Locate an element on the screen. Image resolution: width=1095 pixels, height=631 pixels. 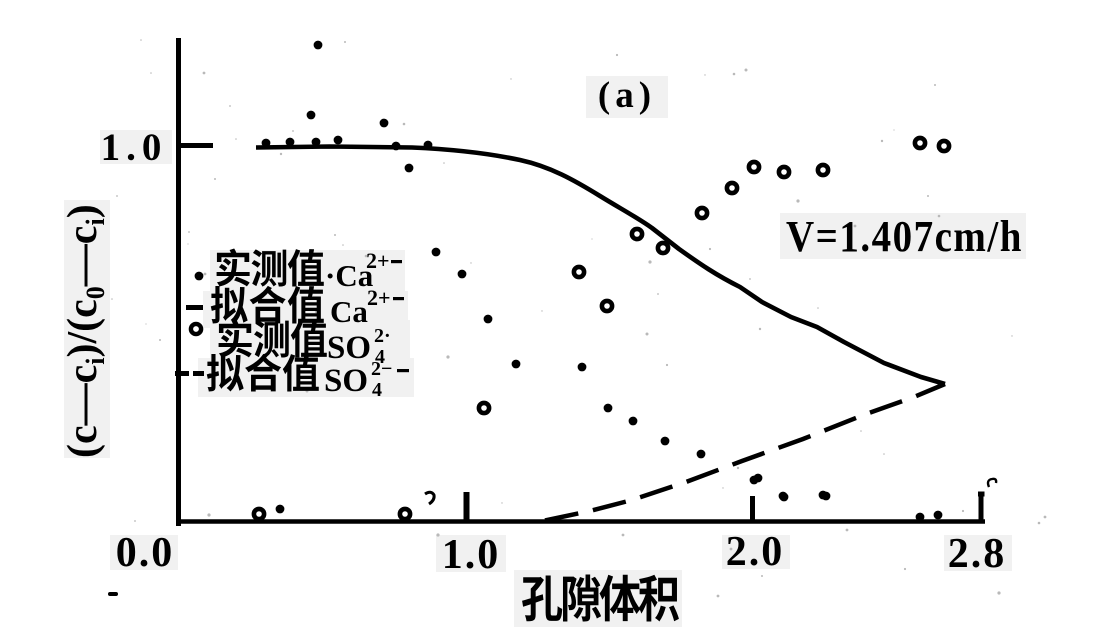
svg-text: Ca is located at coordinates (349, 311).